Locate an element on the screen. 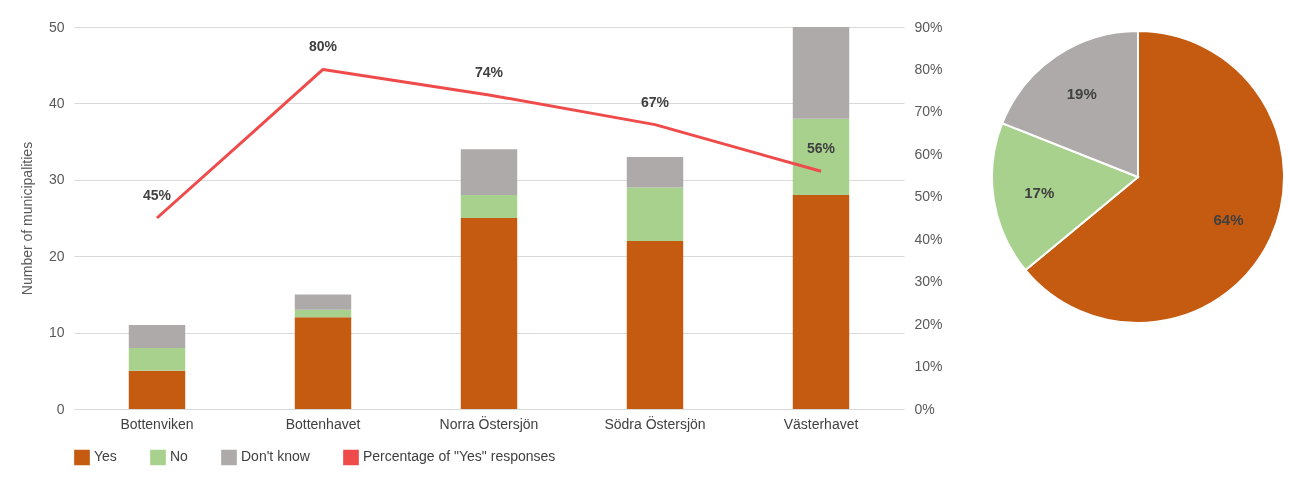 Image resolution: width=1290 pixels, height=492 pixels. x-tick-label: Bottenviken is located at coordinates (157, 423).